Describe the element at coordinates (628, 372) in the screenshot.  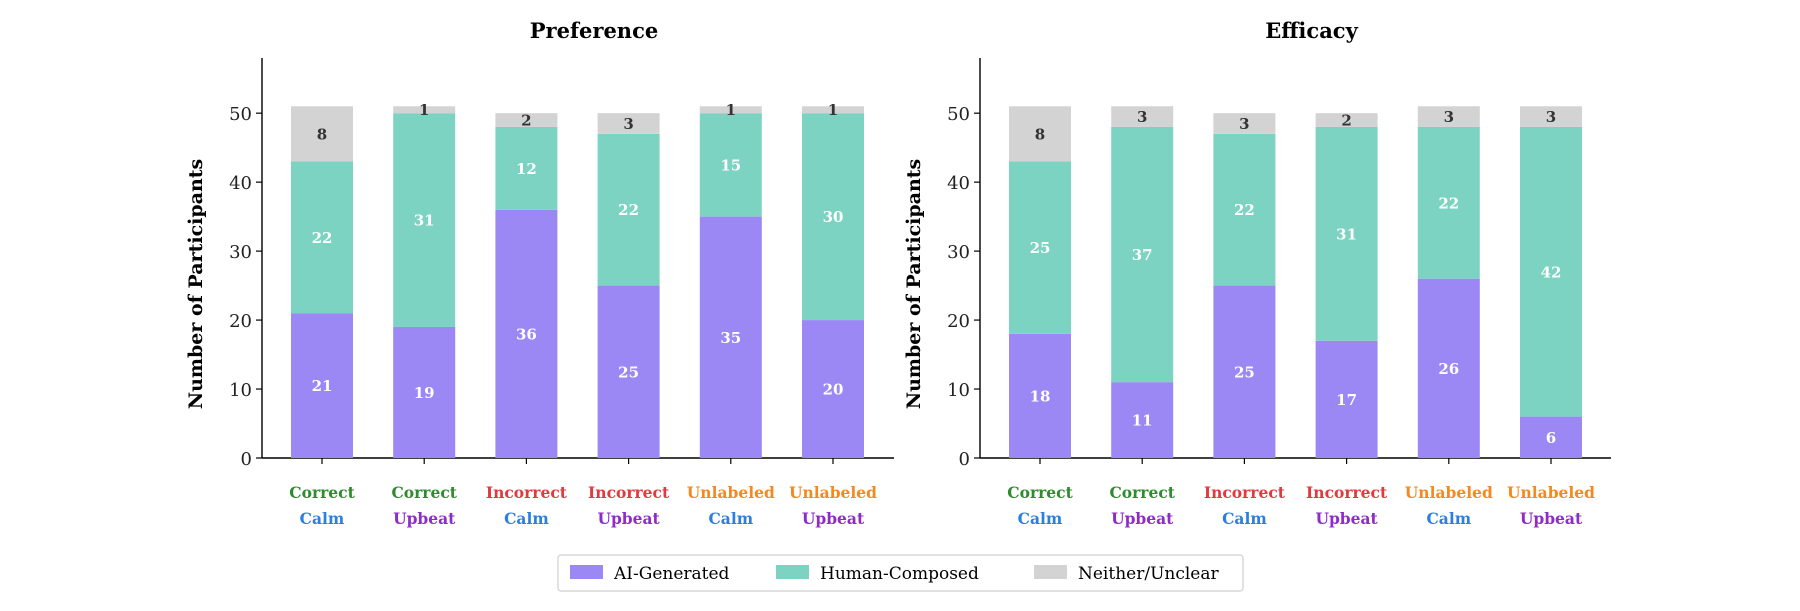
I see `data-label: 25` at that location.